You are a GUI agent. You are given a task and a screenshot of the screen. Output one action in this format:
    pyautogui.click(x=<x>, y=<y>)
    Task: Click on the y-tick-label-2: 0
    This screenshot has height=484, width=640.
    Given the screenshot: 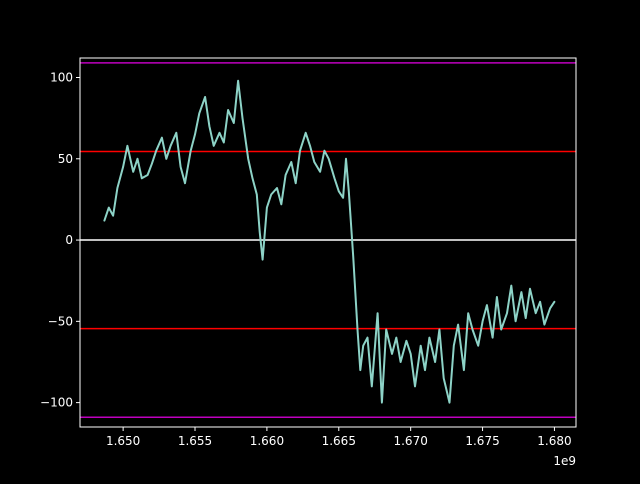 What is the action you would take?
    pyautogui.click(x=69, y=240)
    